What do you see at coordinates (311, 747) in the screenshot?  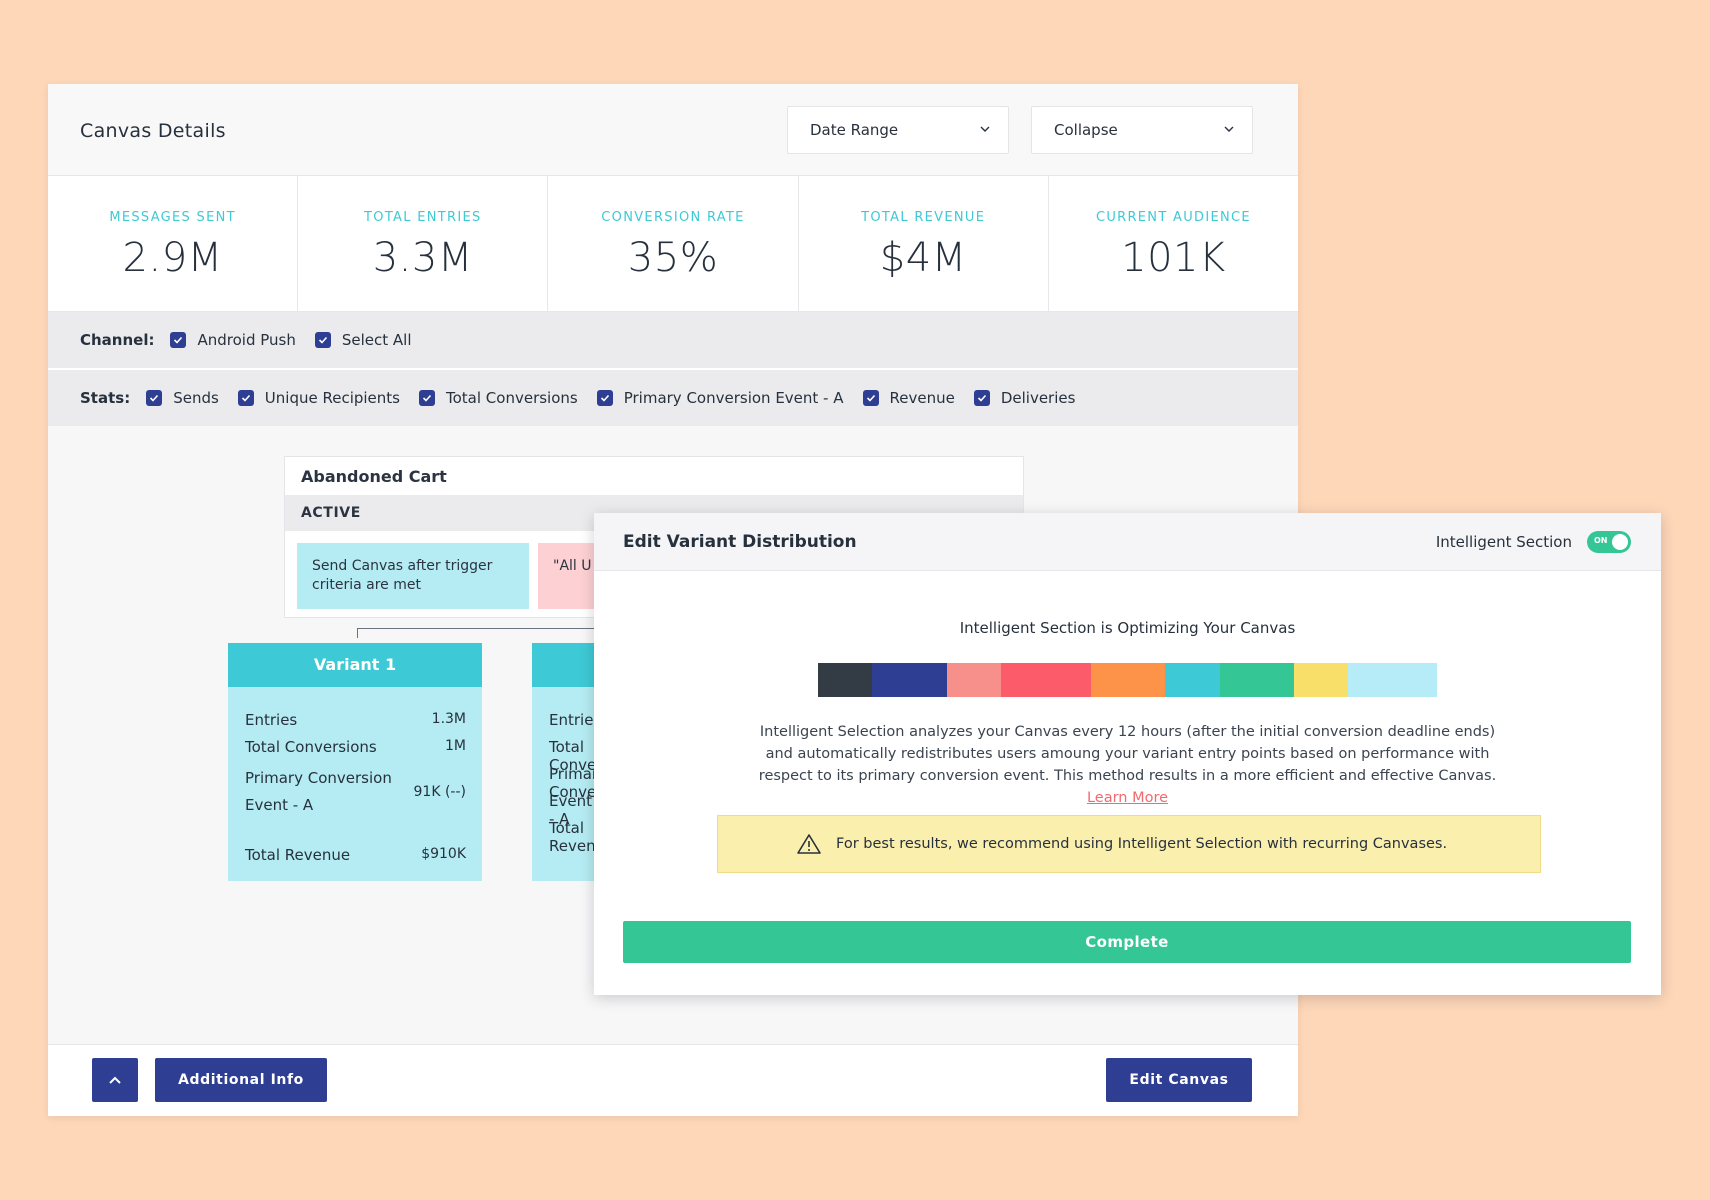 I see `row-label: Total Conversions` at bounding box center [311, 747].